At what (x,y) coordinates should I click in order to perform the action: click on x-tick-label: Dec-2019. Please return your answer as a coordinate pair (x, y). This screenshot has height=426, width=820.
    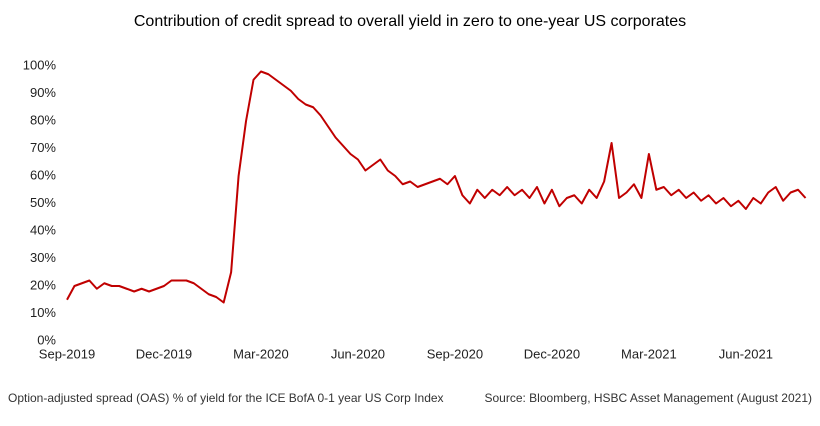
    Looking at the image, I should click on (164, 353).